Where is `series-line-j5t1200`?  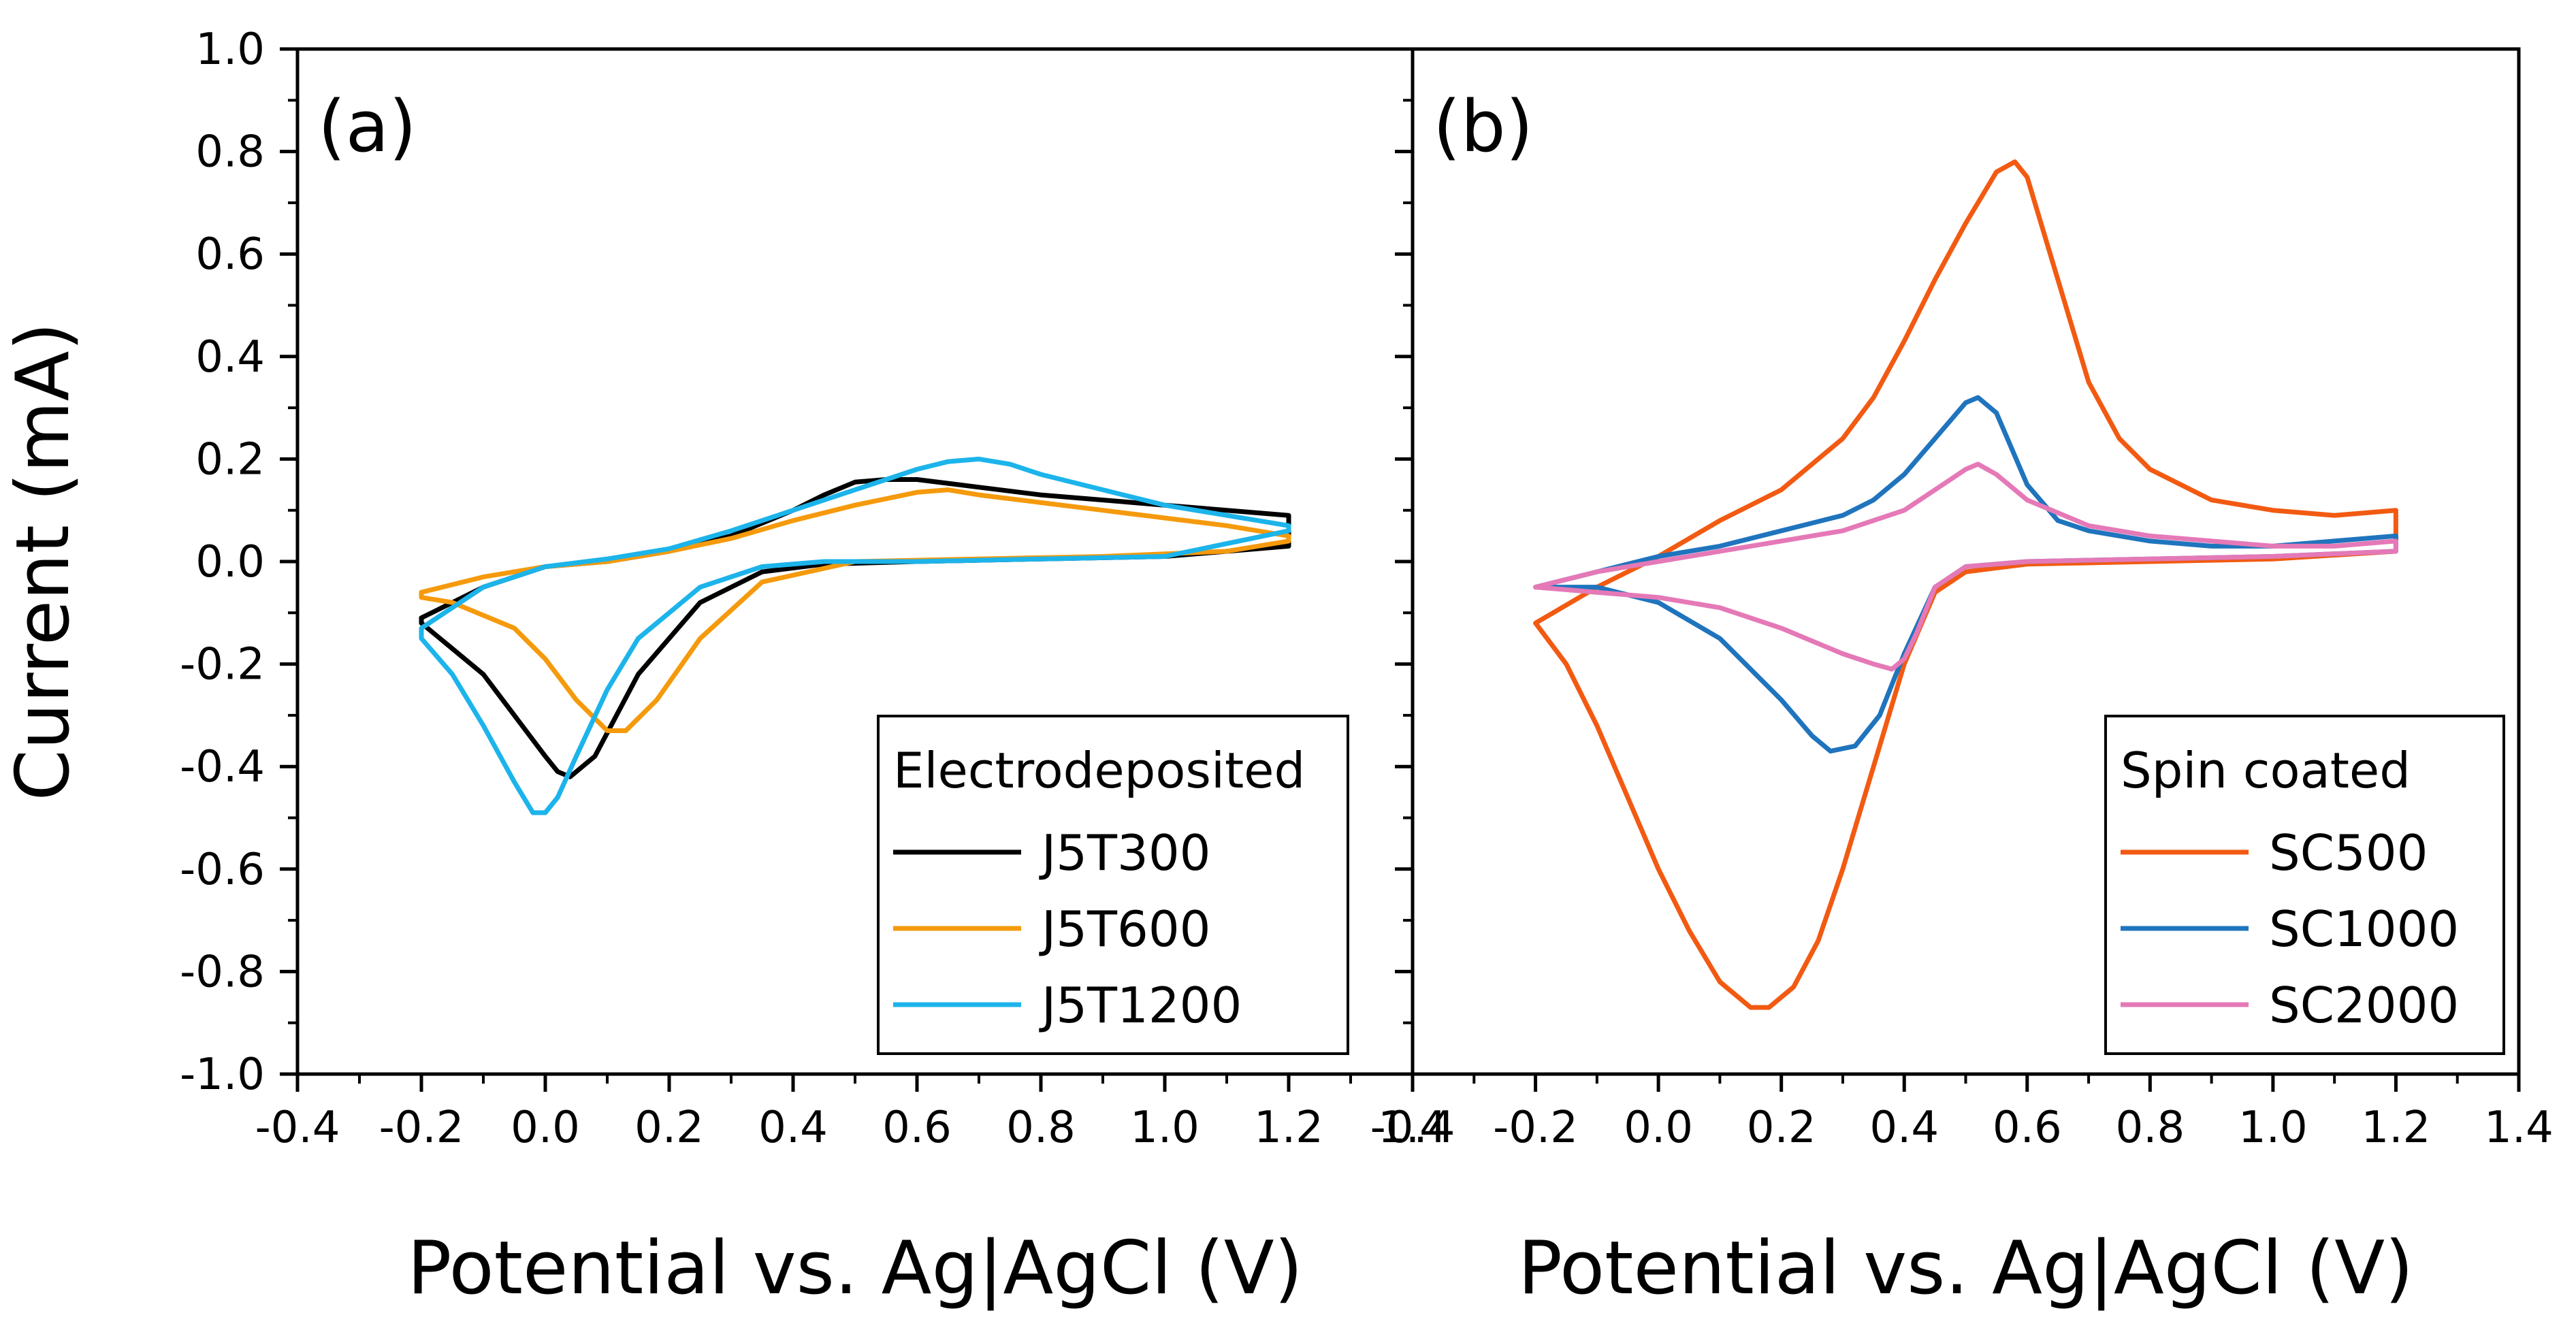
series-line-j5t1200 is located at coordinates (855, 635).